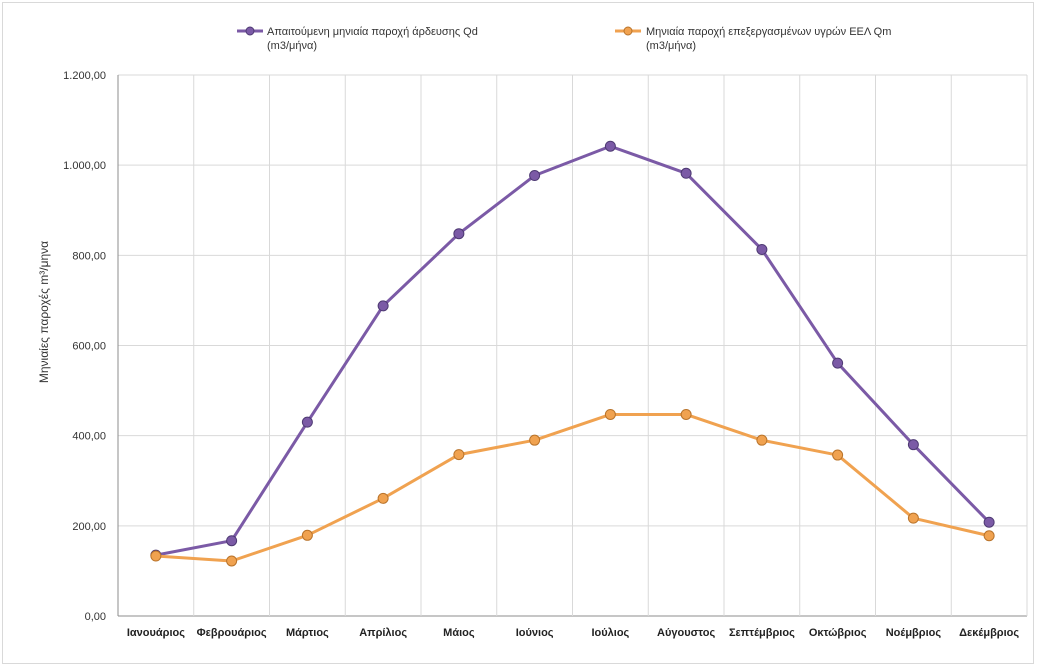 The width and height of the screenshot is (1038, 668). I want to click on x-tick-label: Οκτώβριος, so click(838, 633).